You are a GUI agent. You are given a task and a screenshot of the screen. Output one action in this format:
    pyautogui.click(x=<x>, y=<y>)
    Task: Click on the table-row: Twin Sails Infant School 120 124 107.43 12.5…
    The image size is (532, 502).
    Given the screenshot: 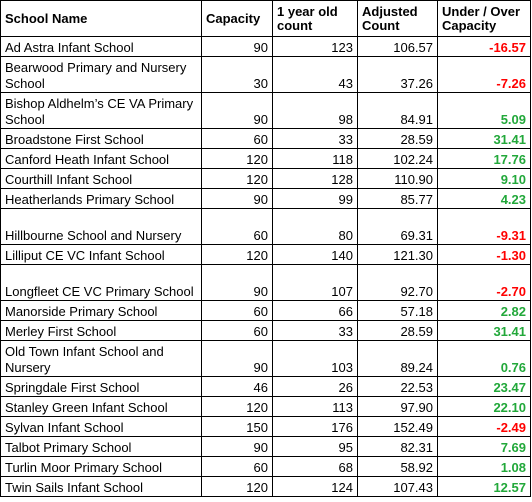 What is the action you would take?
    pyautogui.click(x=265, y=486)
    